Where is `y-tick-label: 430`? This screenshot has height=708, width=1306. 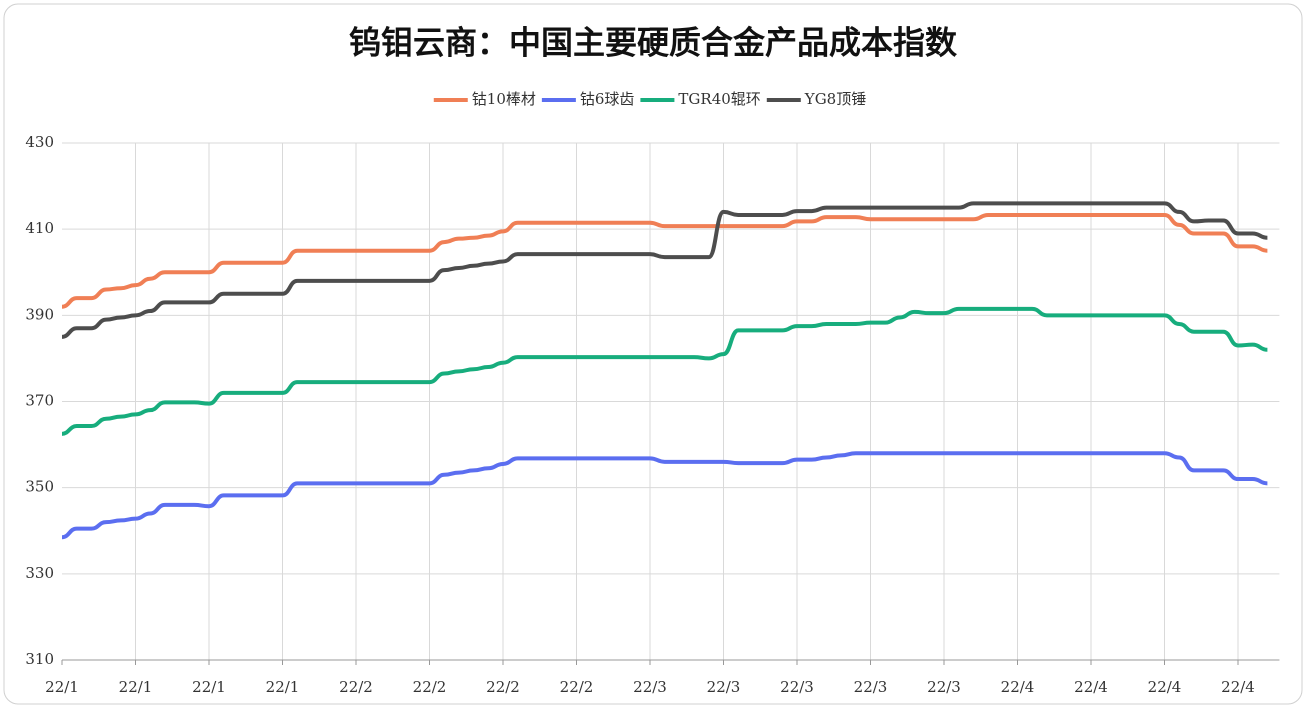
y-tick-label: 430 is located at coordinates (39, 142).